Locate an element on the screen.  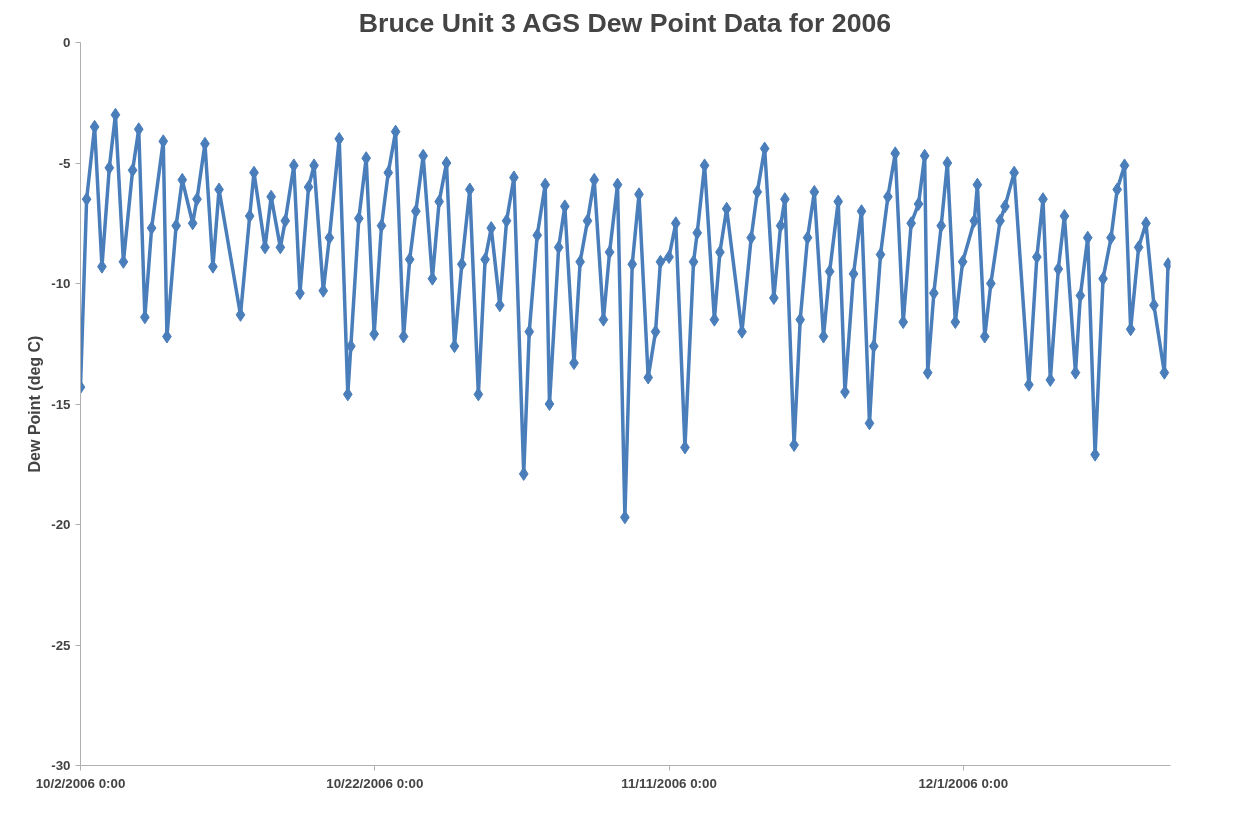
y-tick-label: 0 is located at coordinates (67, 42).